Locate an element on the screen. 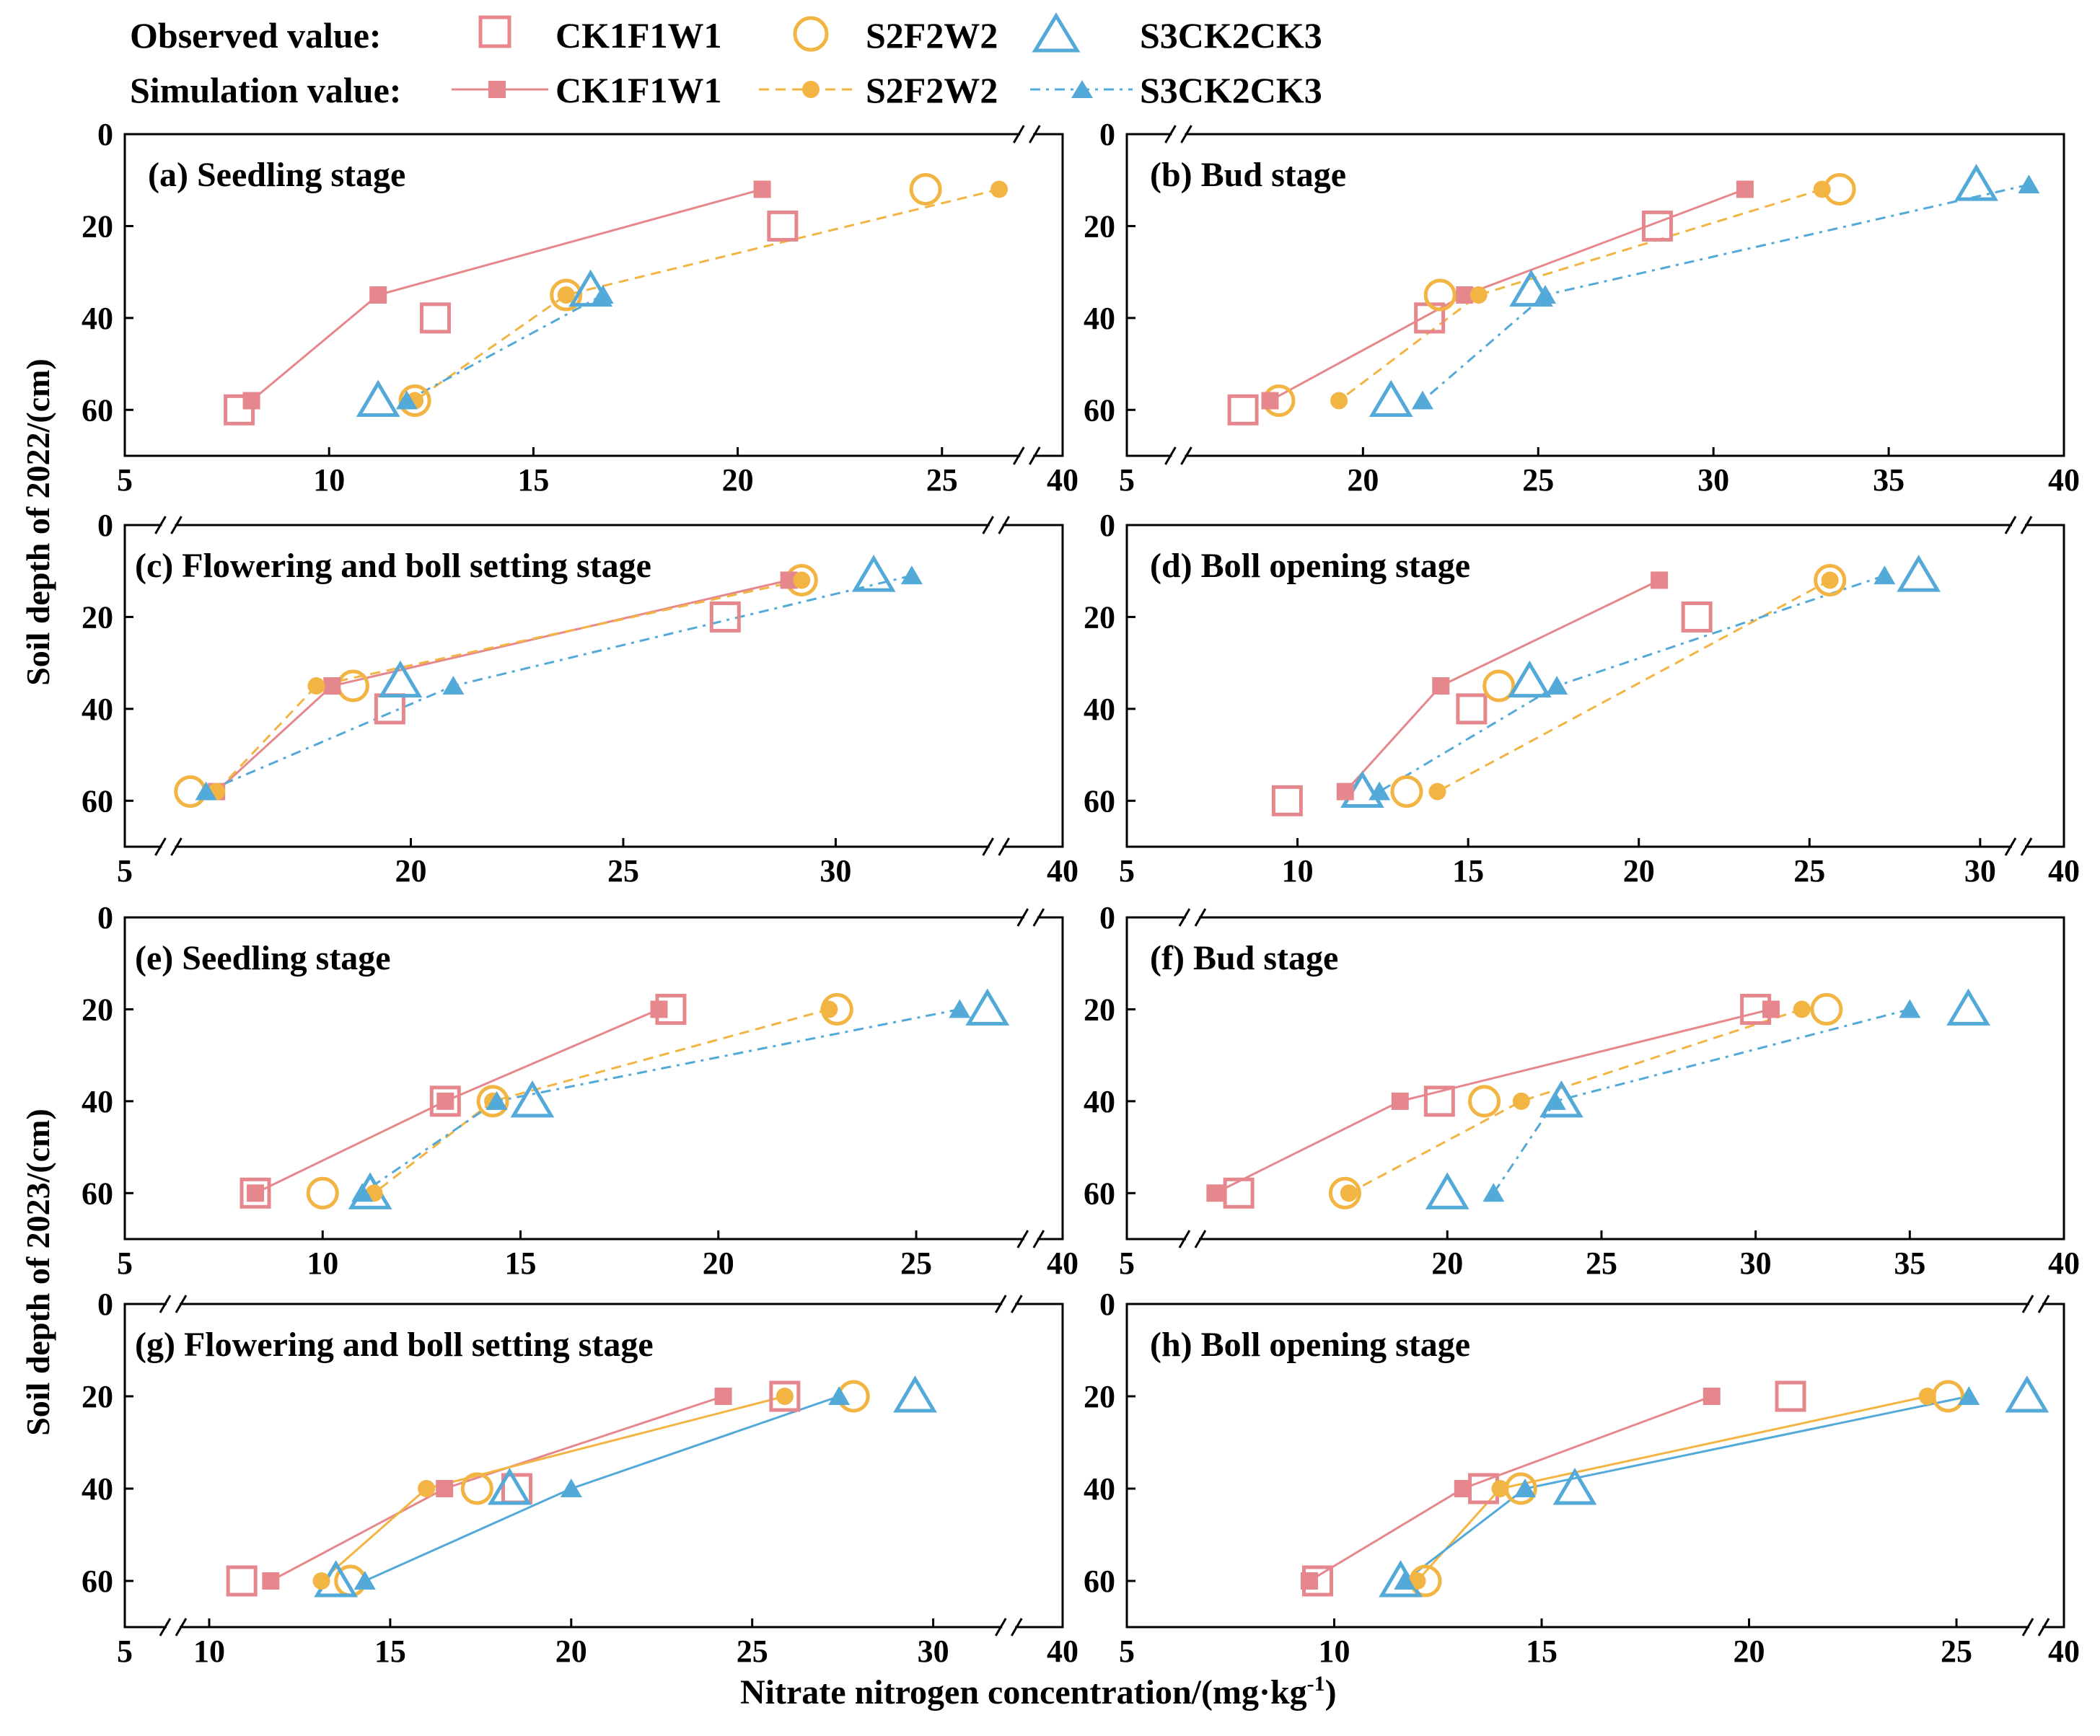 This screenshot has width=2100, height=1736. panel-title: (f) Bud stage is located at coordinates (1244, 958).